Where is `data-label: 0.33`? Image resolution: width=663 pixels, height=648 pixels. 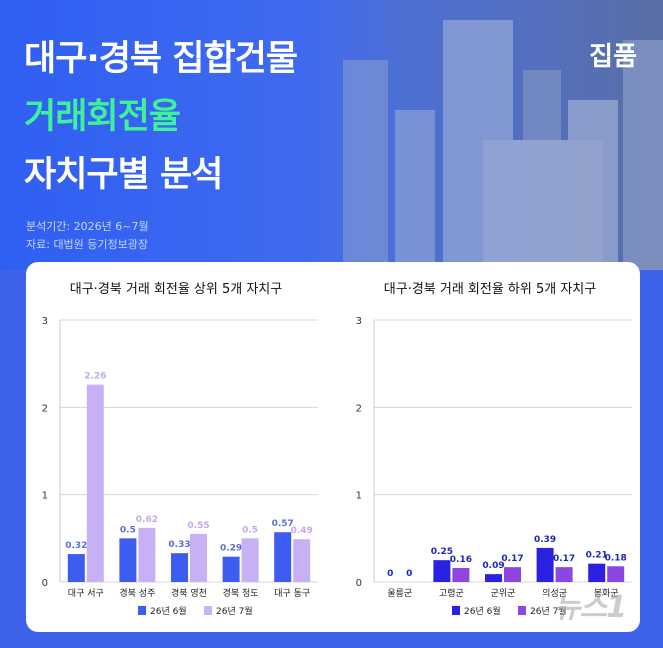
data-label: 0.33 is located at coordinates (179, 545).